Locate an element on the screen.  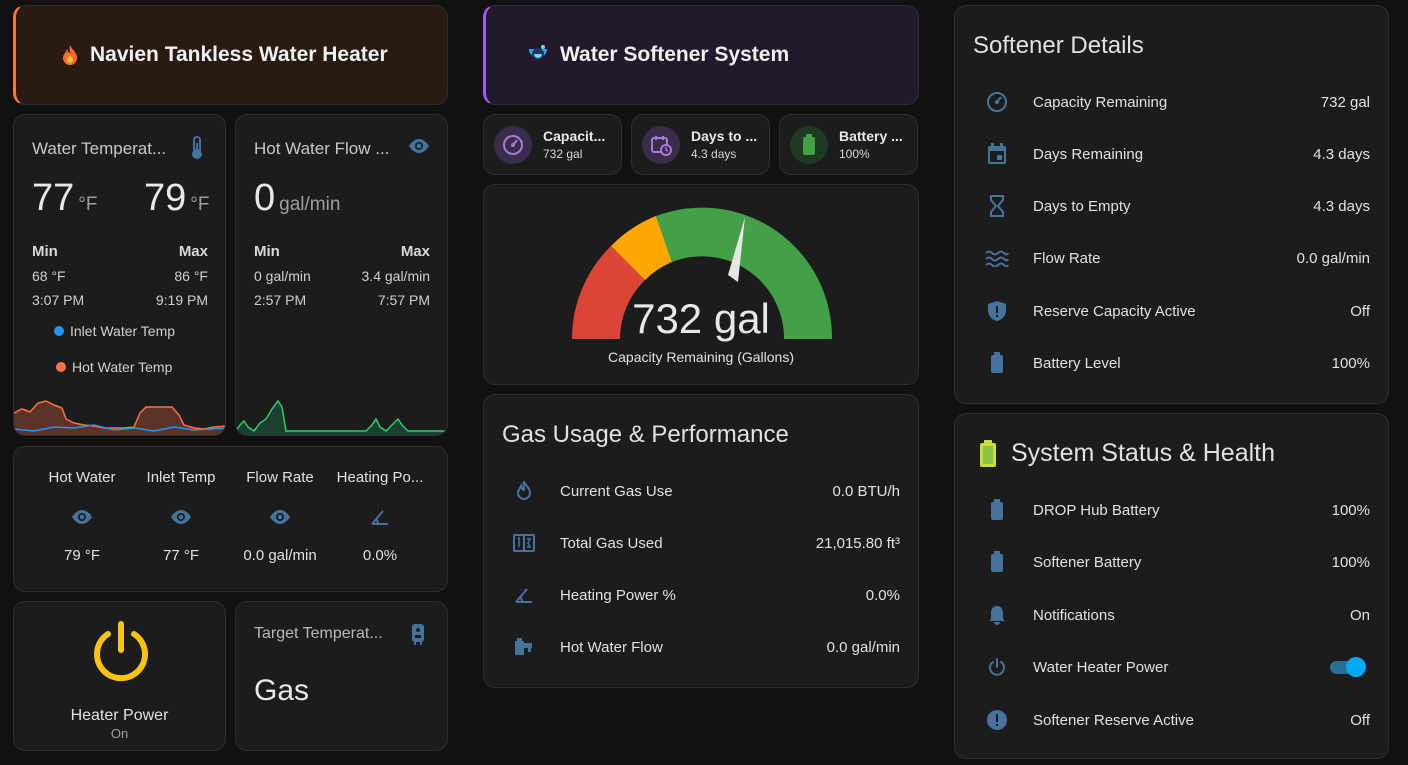
hot-temp-unit: °F is located at coordinates (200, 204).